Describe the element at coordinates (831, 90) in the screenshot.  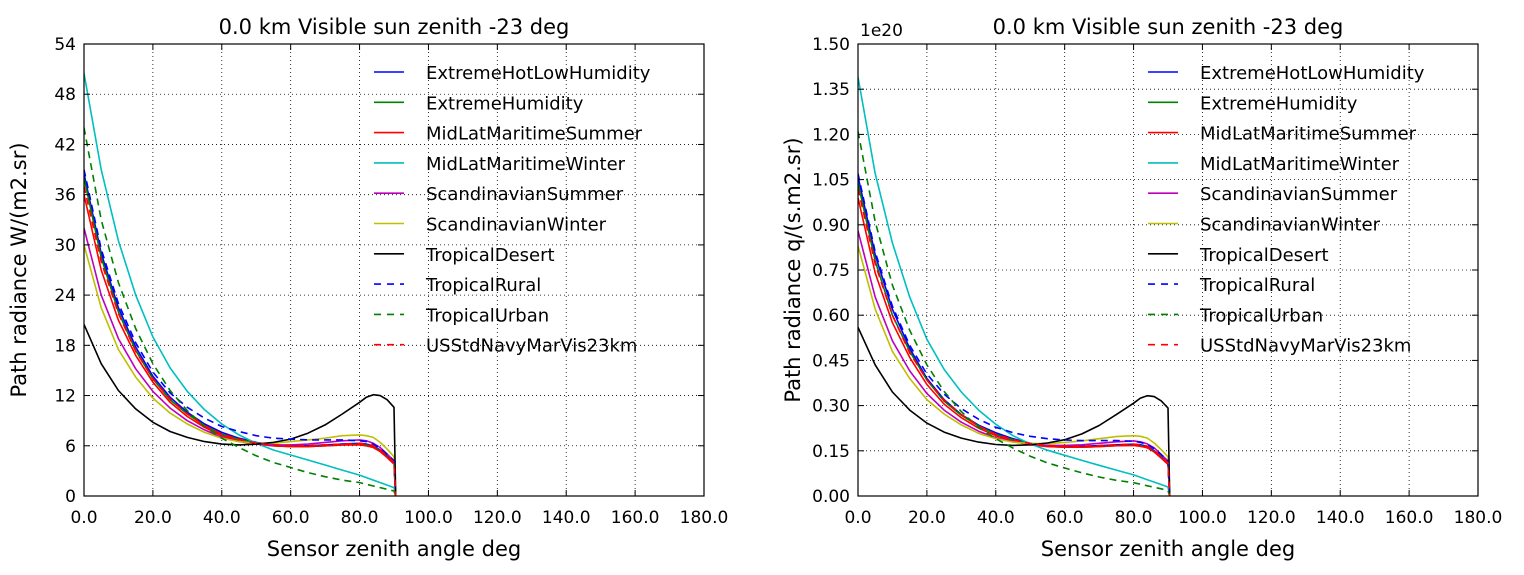
I see `y-tick-label: 1.35` at that location.